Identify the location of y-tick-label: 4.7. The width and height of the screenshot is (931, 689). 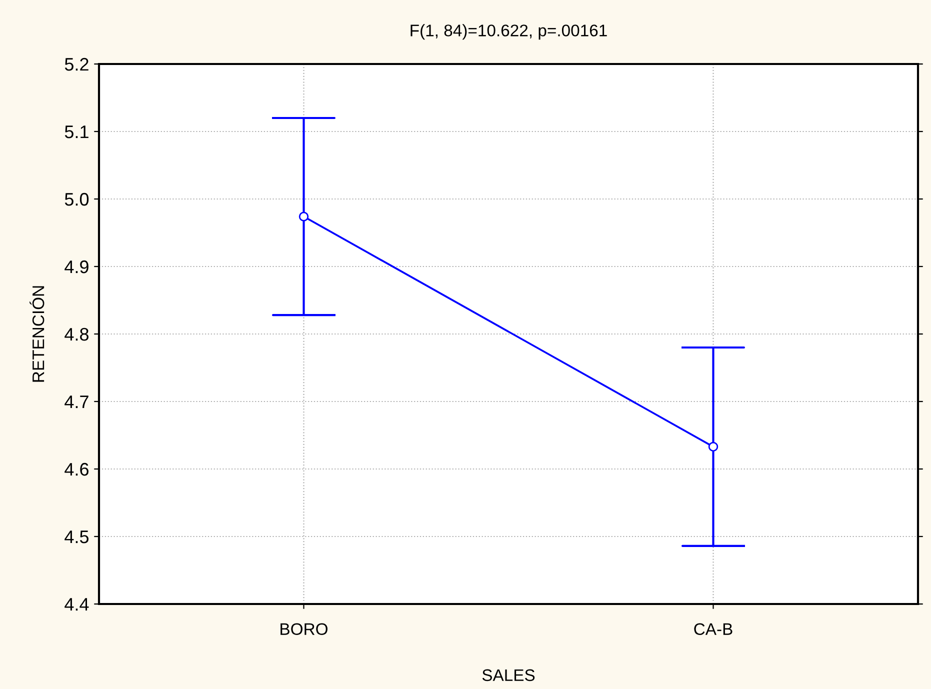
(76, 402).